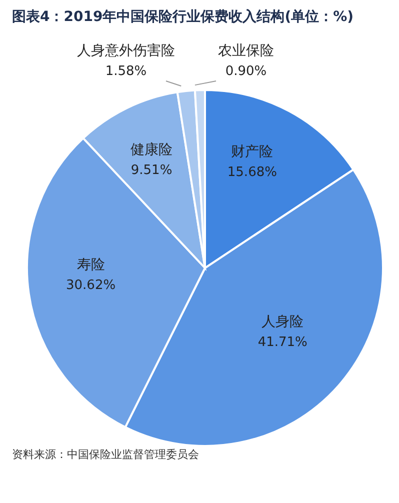 The width and height of the screenshot is (399, 503). What do you see at coordinates (246, 51) in the screenshot?
I see `slice-label: 农业保险` at bounding box center [246, 51].